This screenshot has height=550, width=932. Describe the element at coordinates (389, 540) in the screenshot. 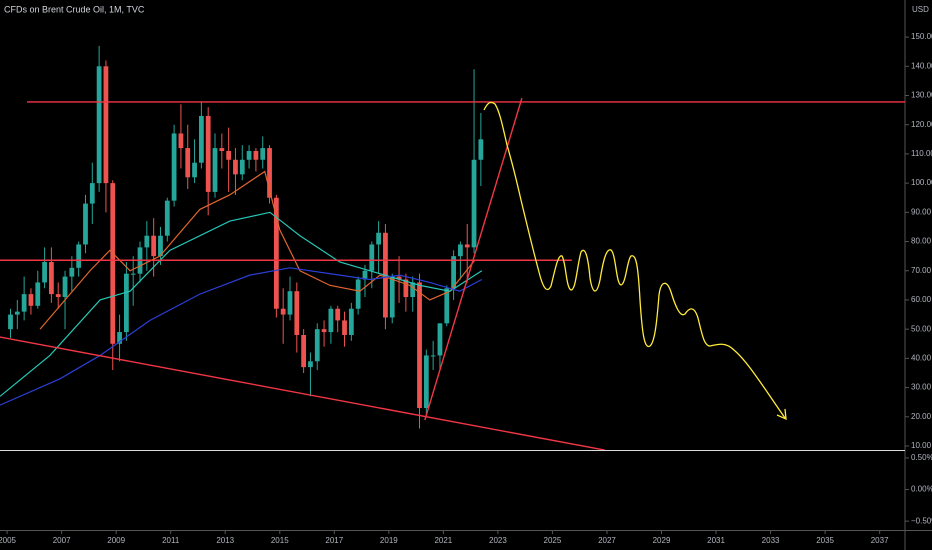

I see `x-tick-label: 2019` at that location.